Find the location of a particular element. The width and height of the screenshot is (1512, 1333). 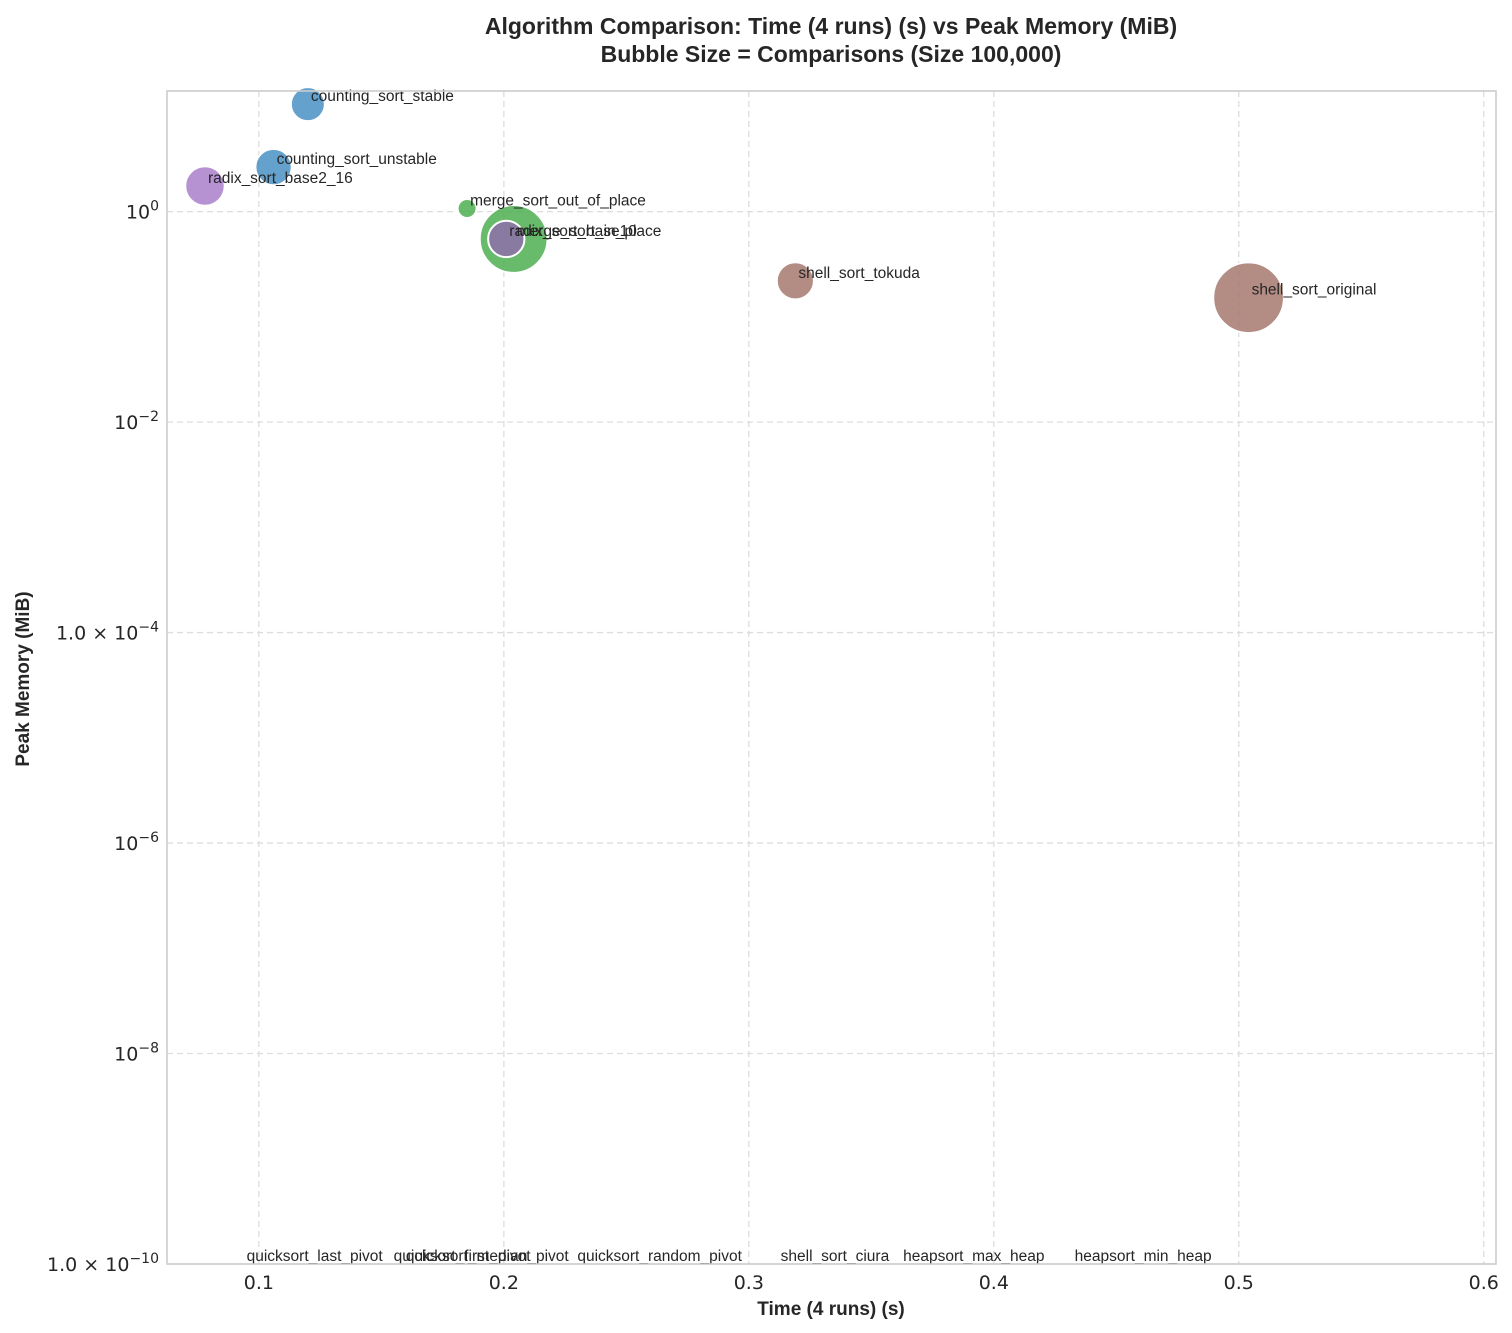

point-label-radix-sort-base10: radix_sort_base10 is located at coordinates (573, 231).